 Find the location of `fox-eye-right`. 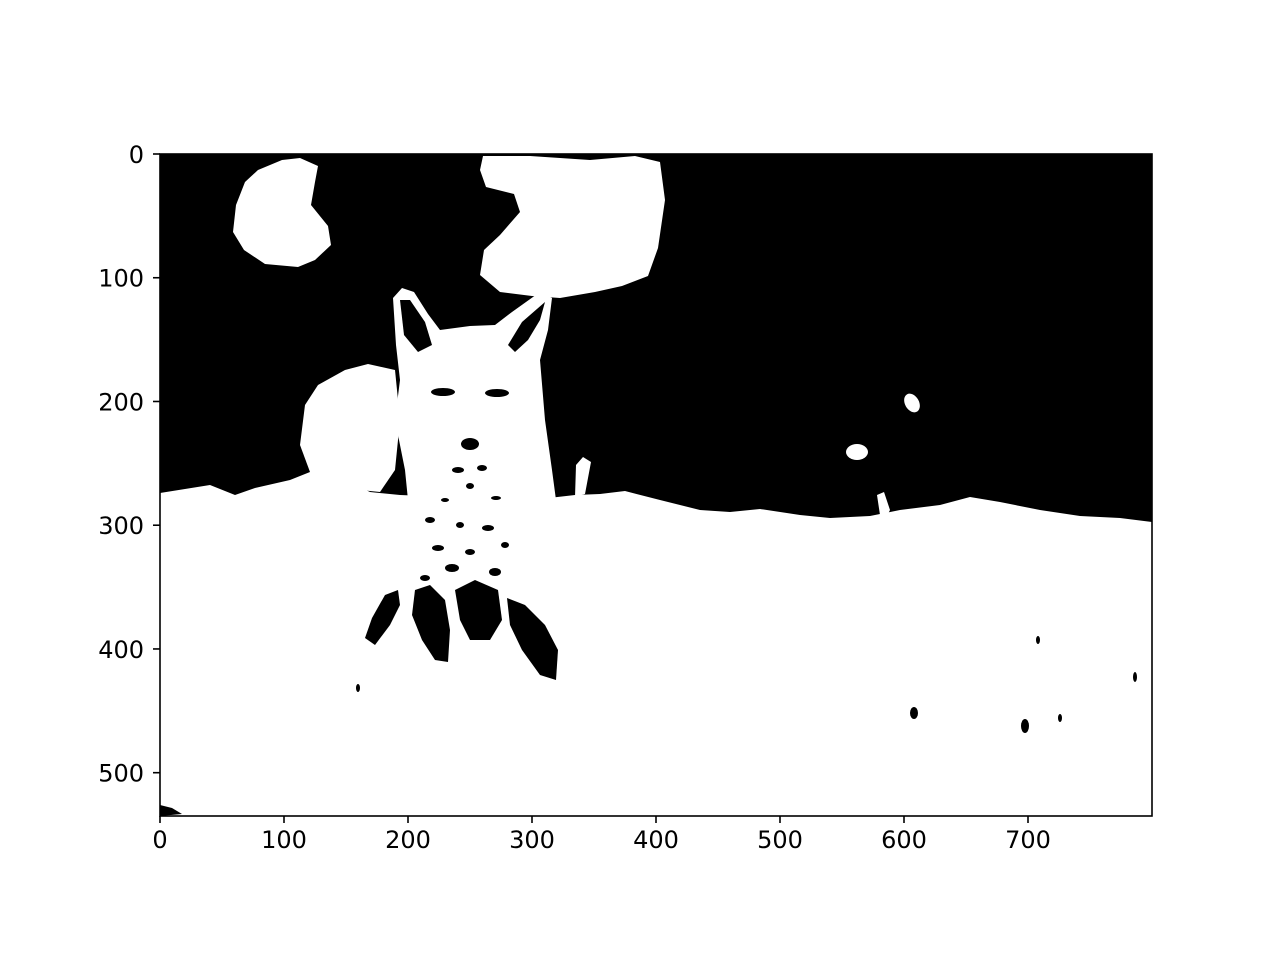

fox-eye-right is located at coordinates (497, 393).